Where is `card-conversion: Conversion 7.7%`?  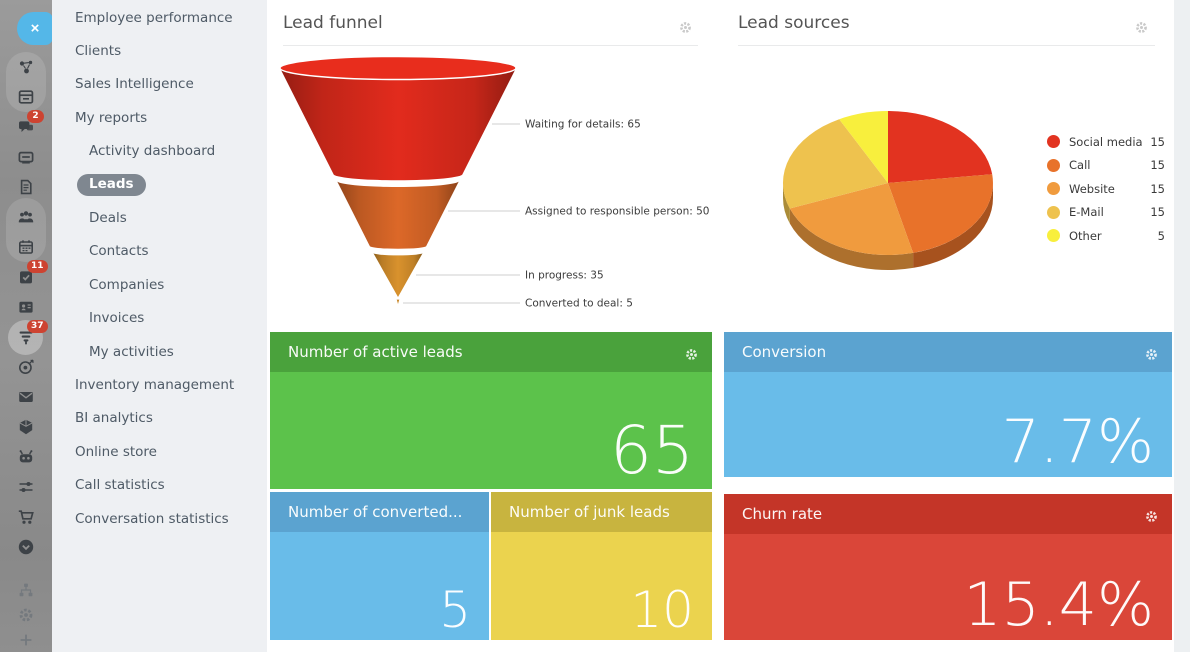
card-conversion: Conversion 7.7% is located at coordinates (948, 404).